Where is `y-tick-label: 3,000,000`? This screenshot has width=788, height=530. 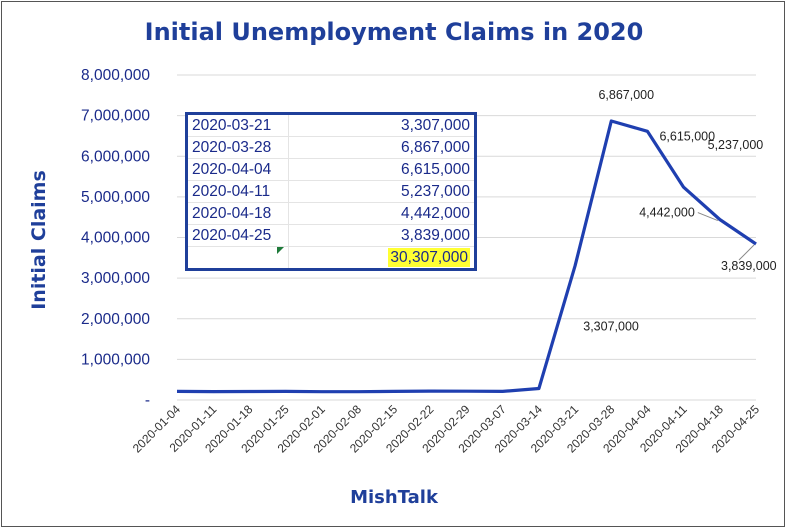 y-tick-label: 3,000,000 is located at coordinates (115, 278).